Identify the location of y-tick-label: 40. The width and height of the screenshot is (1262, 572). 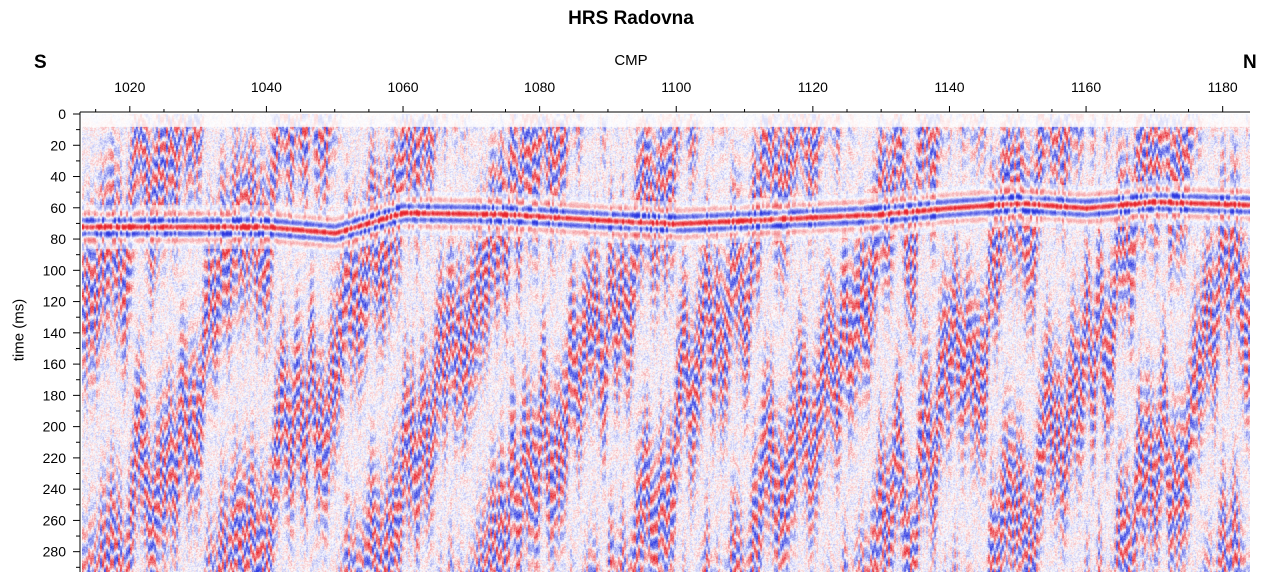
(58, 177).